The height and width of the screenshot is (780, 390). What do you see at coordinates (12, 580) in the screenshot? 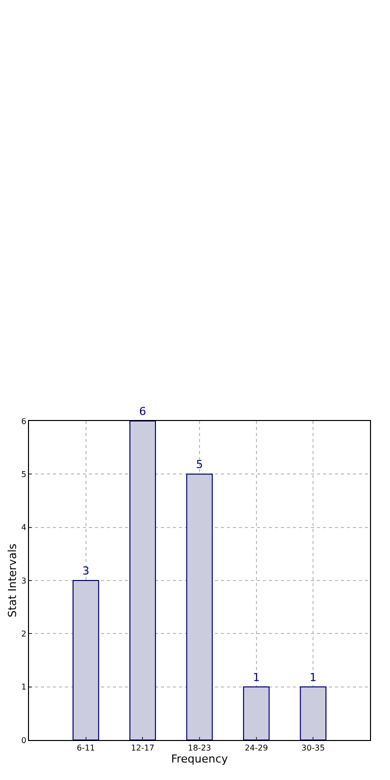
I see `y-axis-title: Stat Intervals` at bounding box center [12, 580].